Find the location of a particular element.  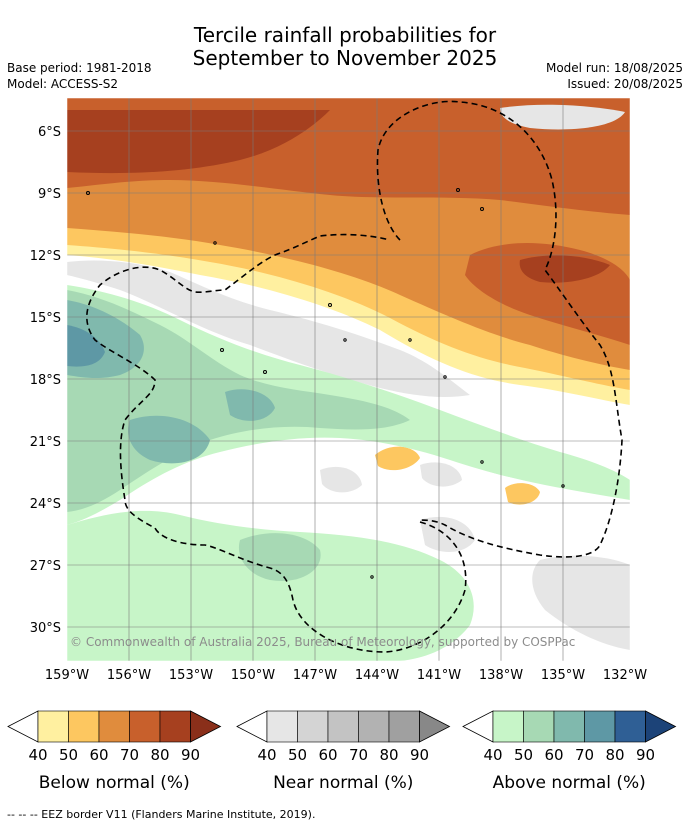

legend-colorbar: 40 50 60 70 80 90 Below normal (%) is located at coordinates (114, 751).